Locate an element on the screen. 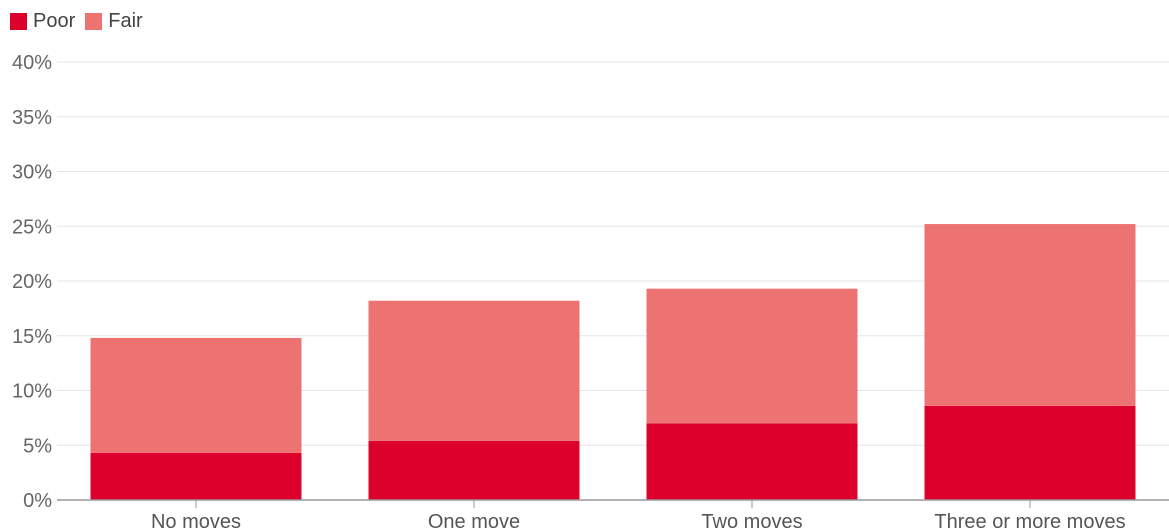 This screenshot has height=530, width=1169. legend-item-poor: Poor is located at coordinates (42, 21).